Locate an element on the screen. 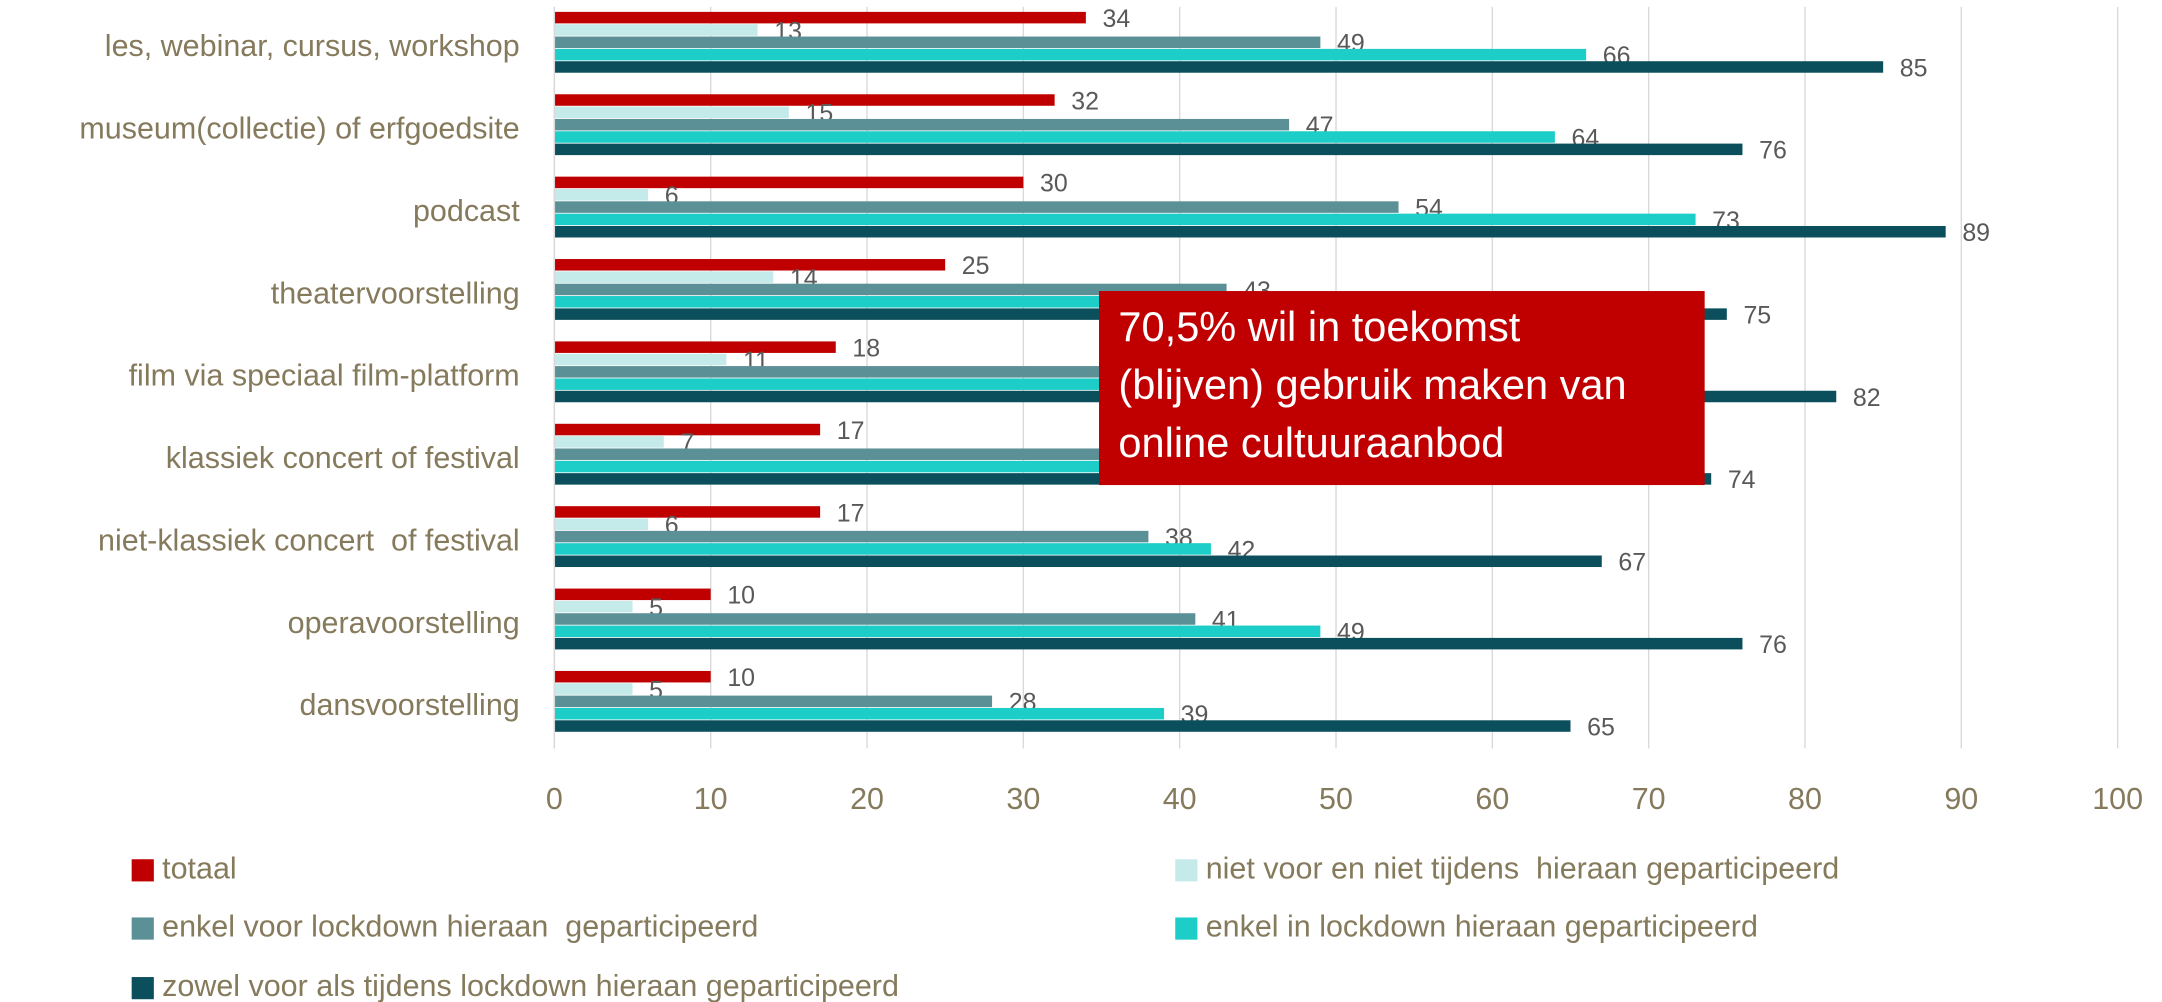 Image resolution: width=2162 pixels, height=1002 pixels. value-label: 32 is located at coordinates (1085, 101).